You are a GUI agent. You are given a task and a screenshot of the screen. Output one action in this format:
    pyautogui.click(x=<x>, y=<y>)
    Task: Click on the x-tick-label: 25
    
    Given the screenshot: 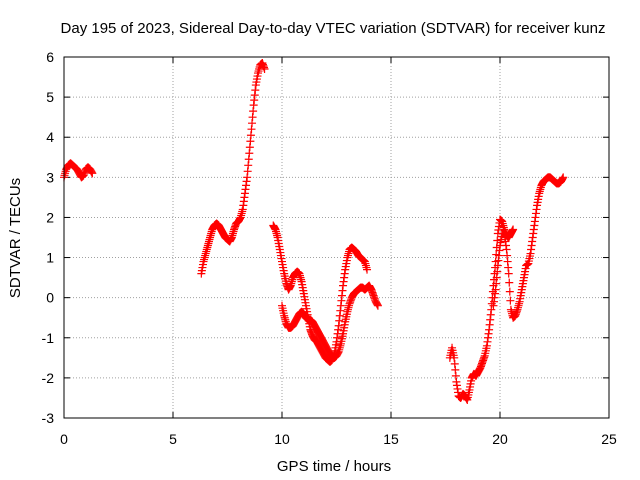 What is the action you would take?
    pyautogui.click(x=609, y=439)
    